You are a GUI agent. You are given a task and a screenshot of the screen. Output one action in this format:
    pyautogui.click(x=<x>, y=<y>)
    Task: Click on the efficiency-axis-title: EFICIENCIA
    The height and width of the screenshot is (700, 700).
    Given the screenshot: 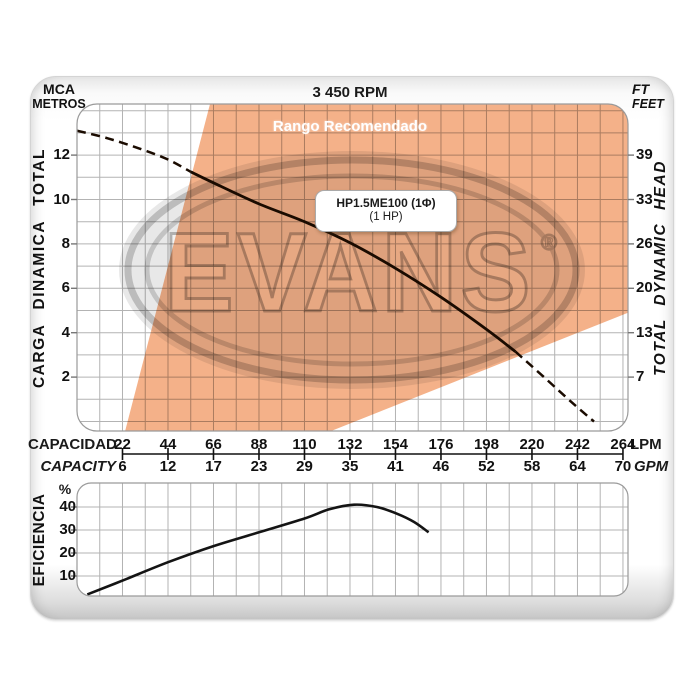 What is the action you would take?
    pyautogui.click(x=39, y=540)
    